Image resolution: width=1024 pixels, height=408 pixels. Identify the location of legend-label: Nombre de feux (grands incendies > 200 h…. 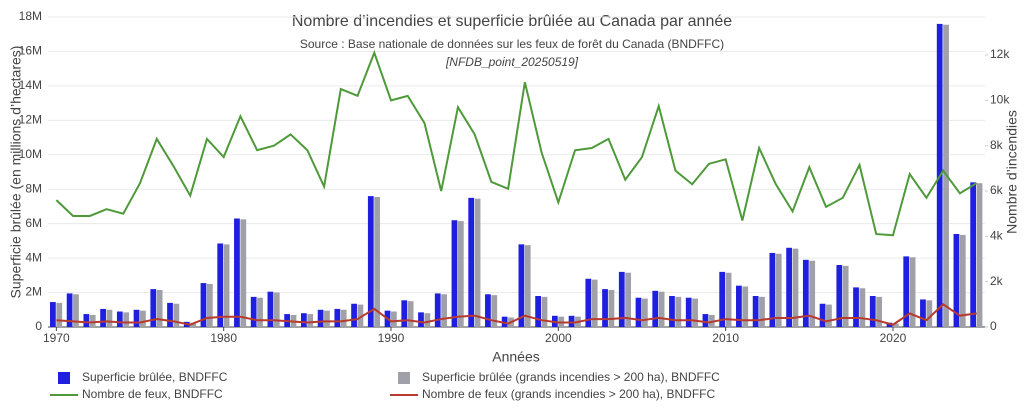
(568, 394).